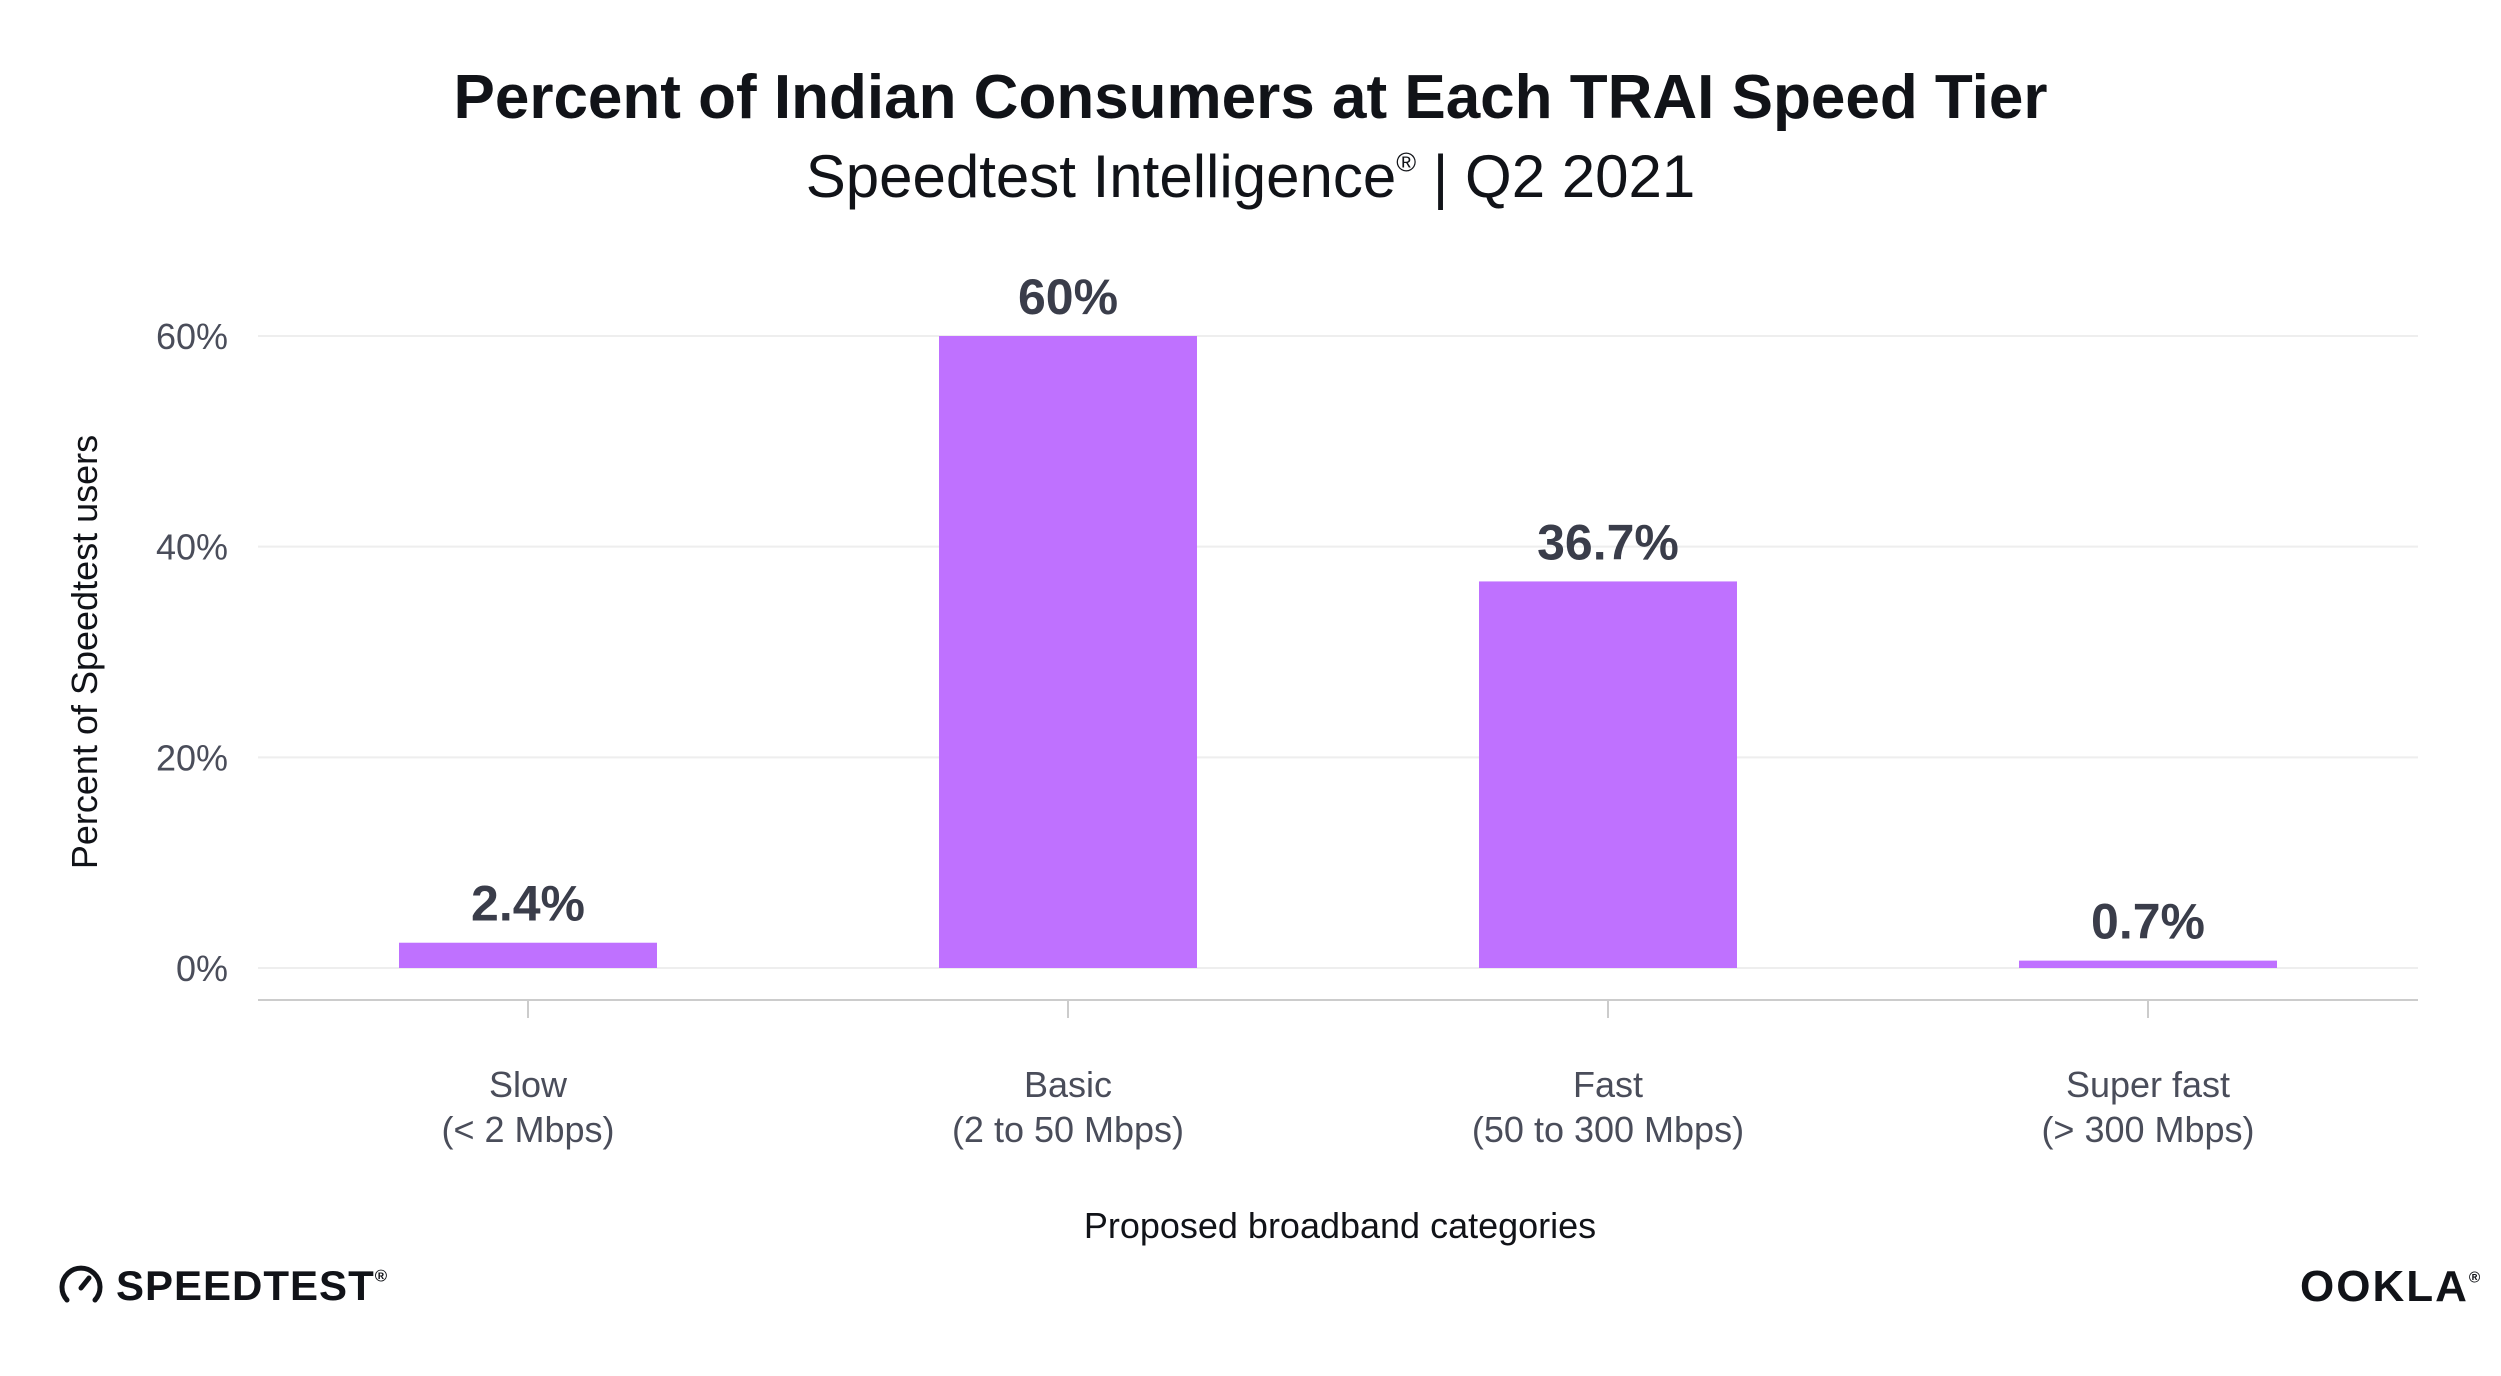 The width and height of the screenshot is (2501, 1376). What do you see at coordinates (192, 757) in the screenshot?
I see `y-tick-label: 20%` at bounding box center [192, 757].